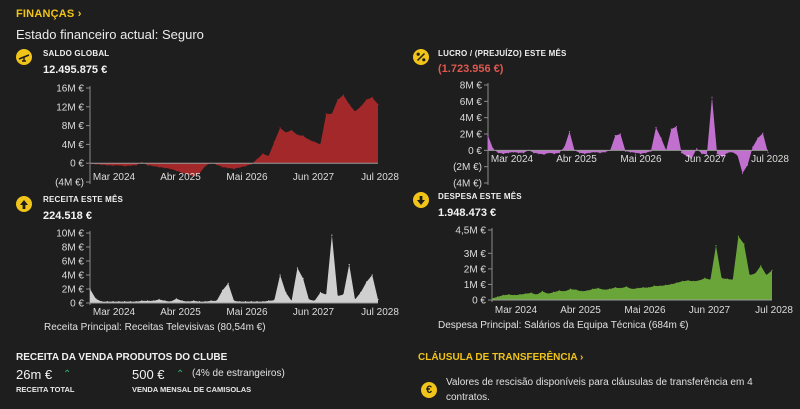 This screenshot has height=409, width=800. I want to click on arrow-up-icon, so click(24, 204).